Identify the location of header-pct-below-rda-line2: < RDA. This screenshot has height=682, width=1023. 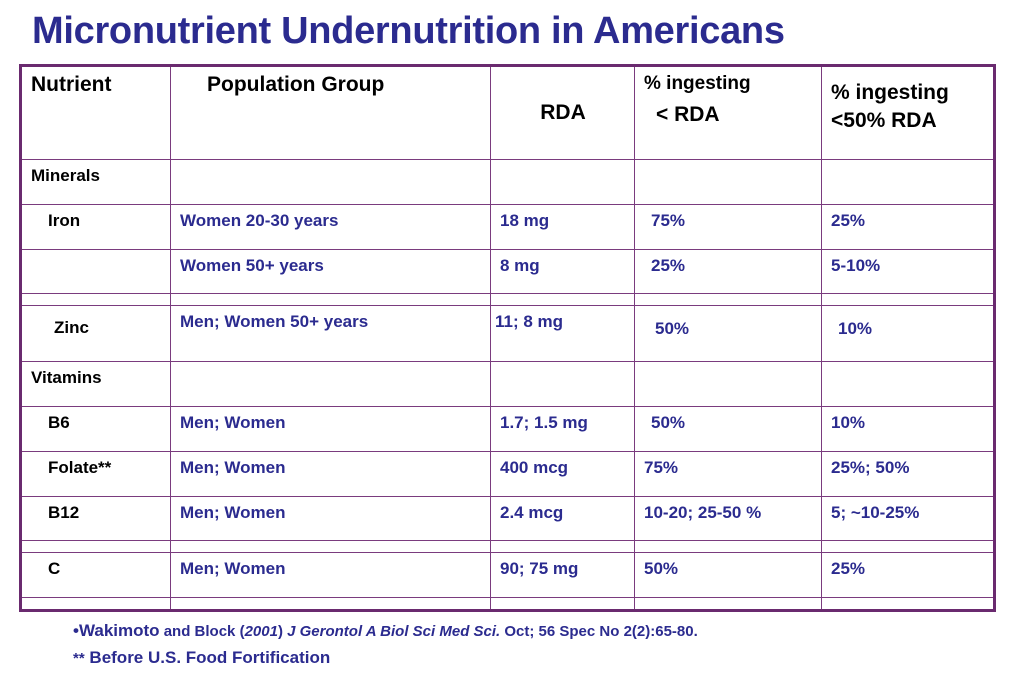
(688, 114).